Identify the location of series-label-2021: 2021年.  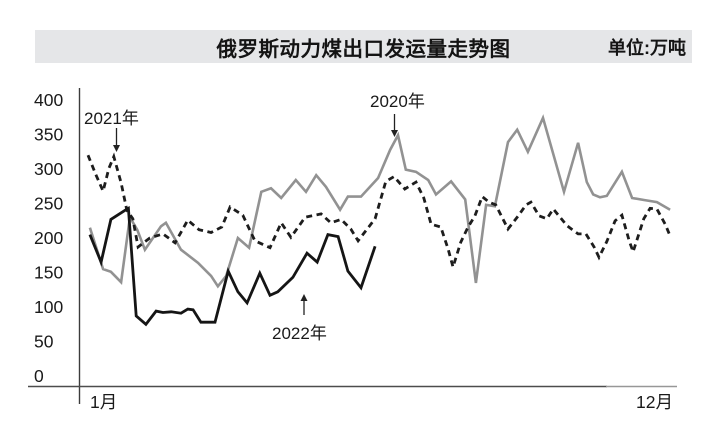
(111, 118).